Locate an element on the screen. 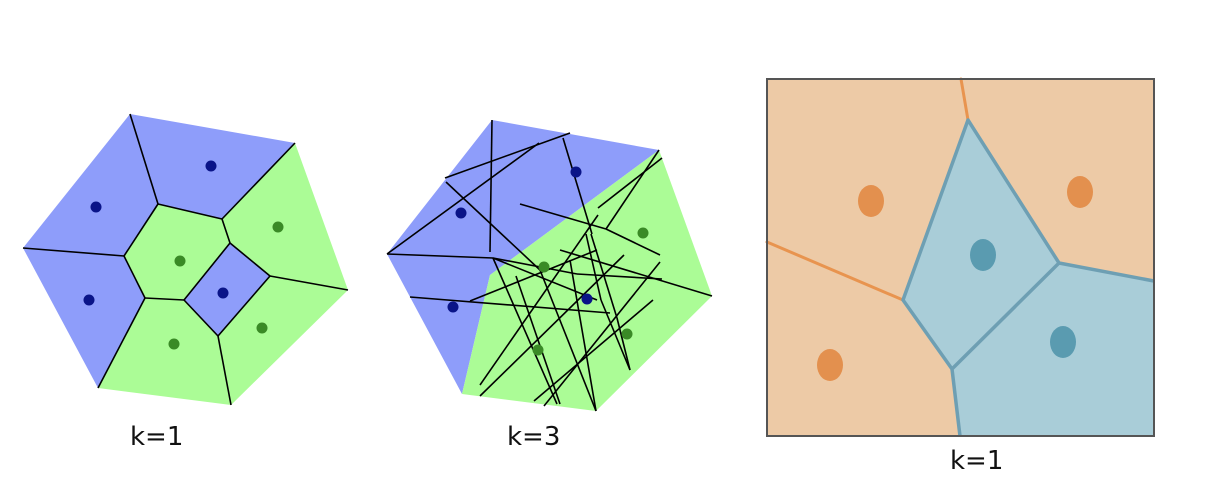 The width and height of the screenshot is (1206, 483). region-blue-left-lower is located at coordinates (84, 318).